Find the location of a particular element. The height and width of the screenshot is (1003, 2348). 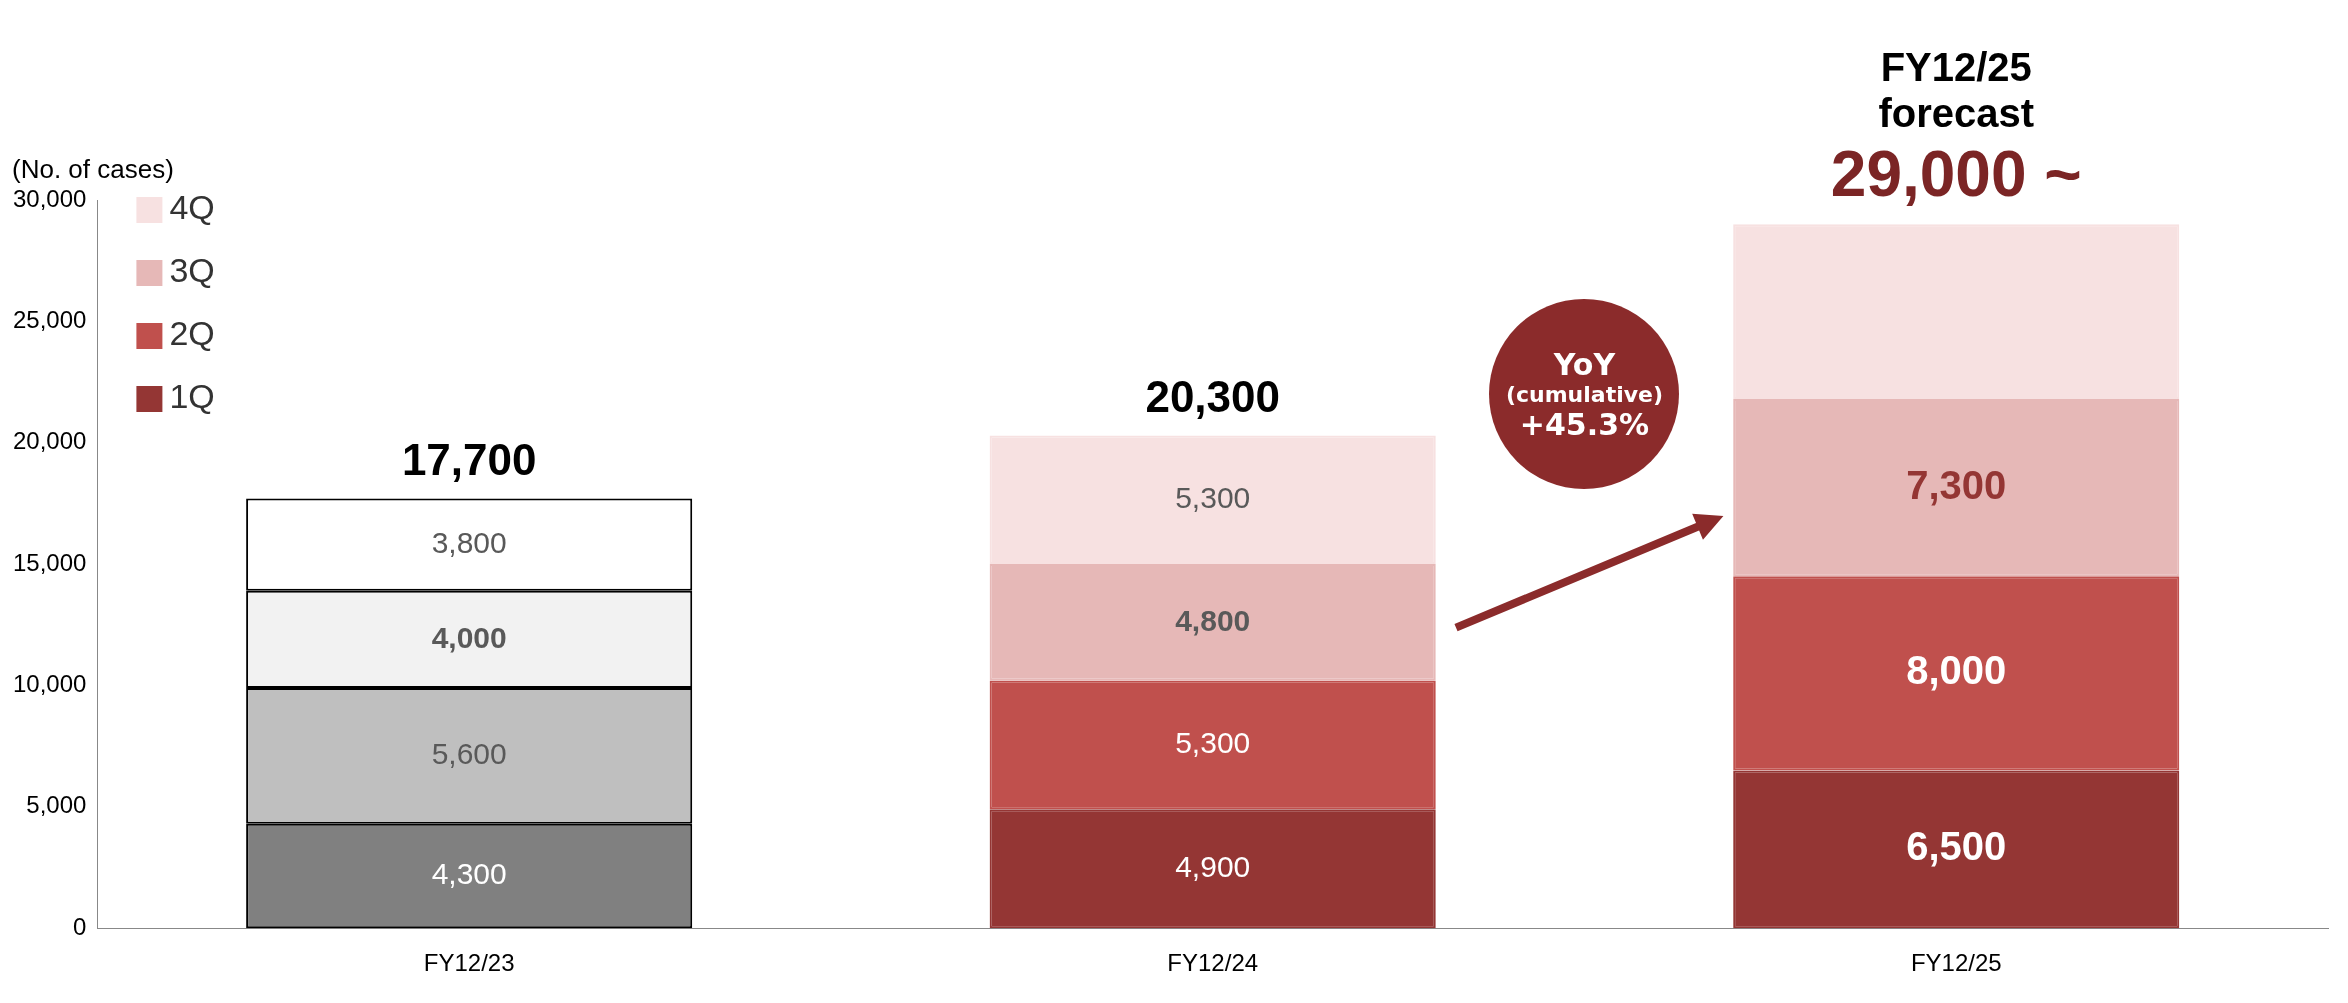

y-tick-label: 0 is located at coordinates (80, 926).